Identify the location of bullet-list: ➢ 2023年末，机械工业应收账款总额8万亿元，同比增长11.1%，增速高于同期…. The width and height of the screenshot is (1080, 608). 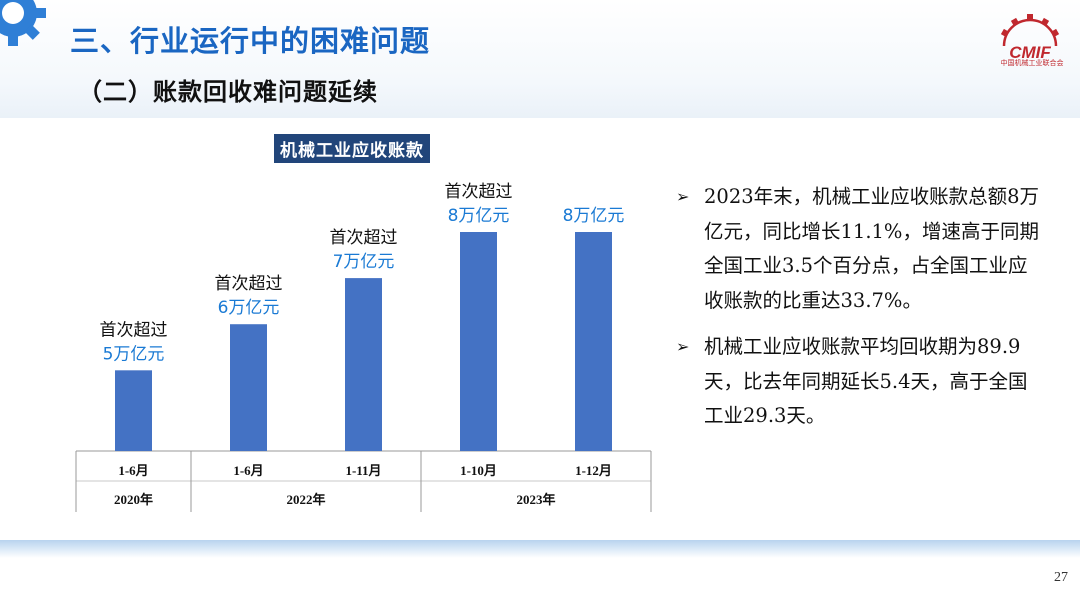
(861, 307).